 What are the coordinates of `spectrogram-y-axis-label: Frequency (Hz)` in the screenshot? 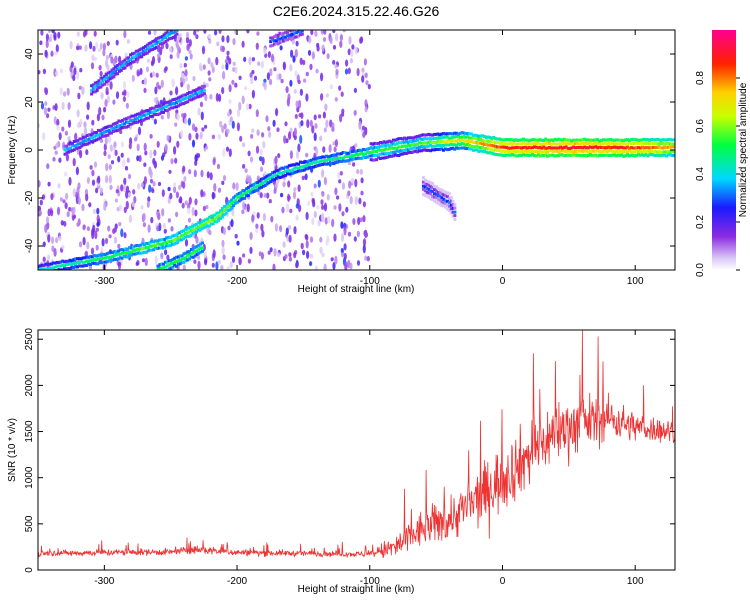 It's located at (12, 150).